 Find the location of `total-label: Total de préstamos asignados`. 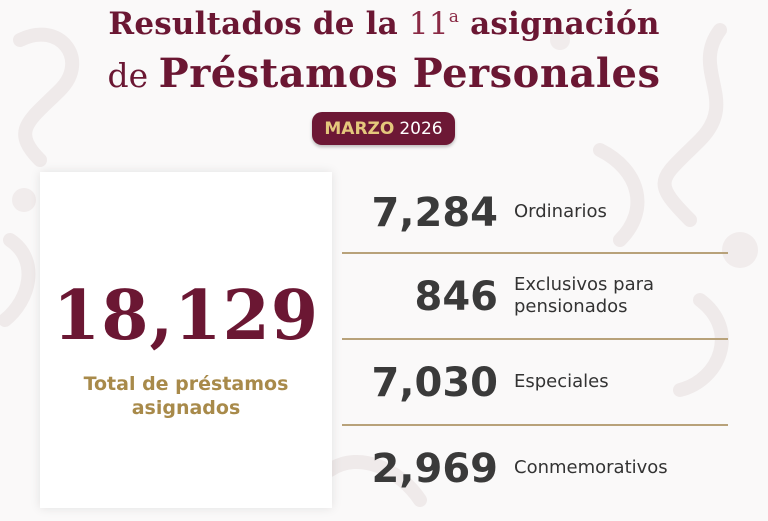

total-label: Total de préstamos asignados is located at coordinates (186, 396).